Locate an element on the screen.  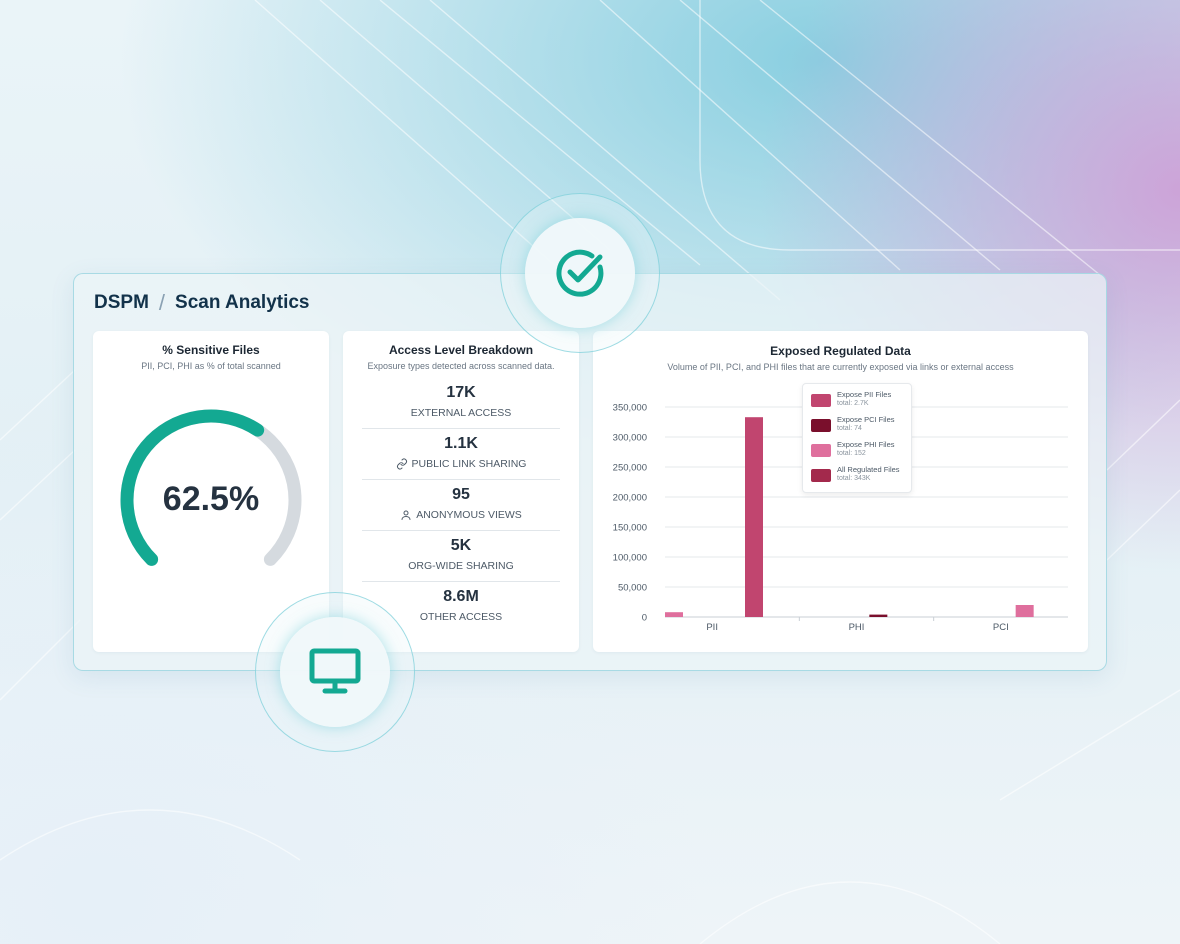
access-label-row: ORG-WIDE SHARING is located at coordinates (461, 566).